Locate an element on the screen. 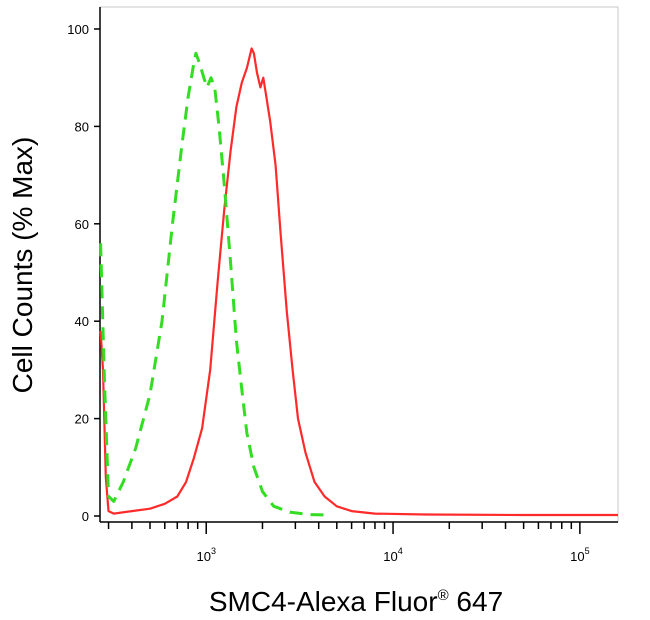  x-tick-label-exponent: 5 is located at coordinates (587, 551).